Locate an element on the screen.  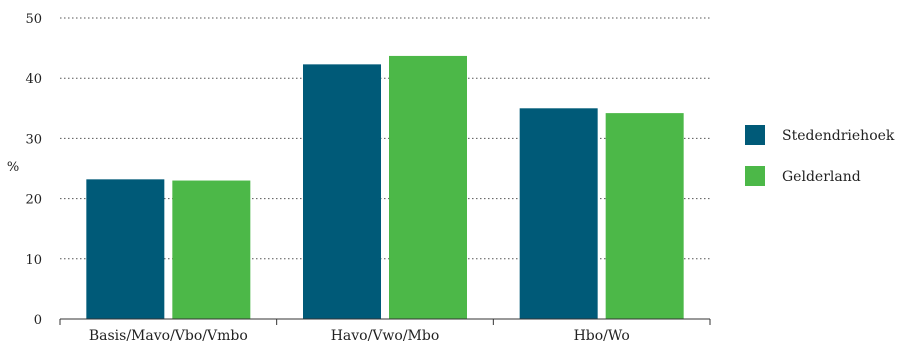
legend-label: Stedendriehoek is located at coordinates (838, 136).